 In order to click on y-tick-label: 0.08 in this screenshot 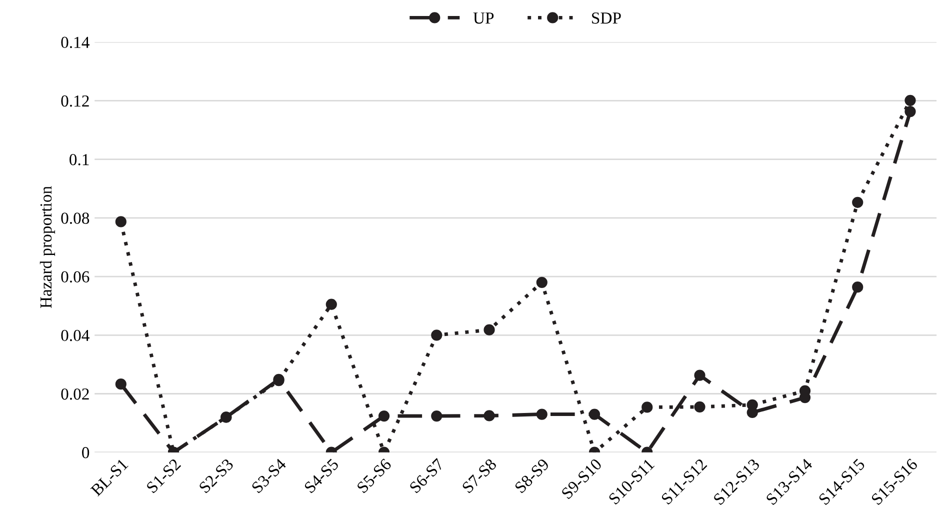, I will do `click(75, 218)`.